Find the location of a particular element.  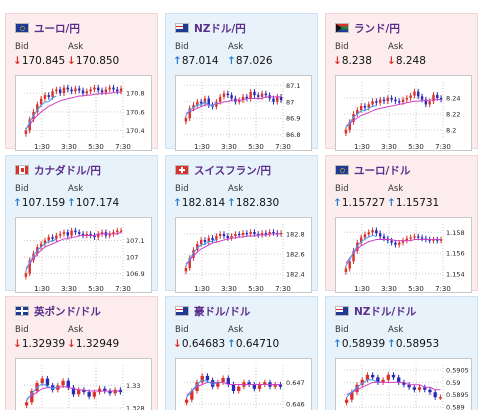

currency-pair-title: 豪ドル/ドル is located at coordinates (222, 311).